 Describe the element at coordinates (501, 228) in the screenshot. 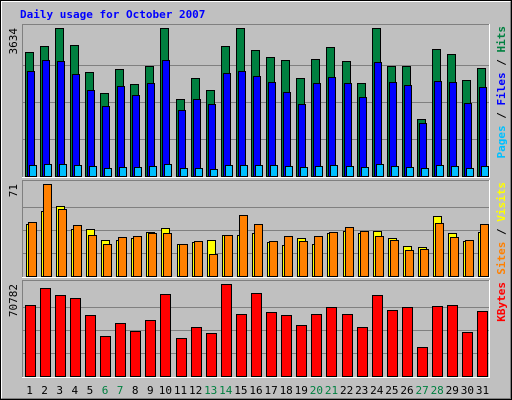

I see `legend-visits: Sites / Visits` at that location.